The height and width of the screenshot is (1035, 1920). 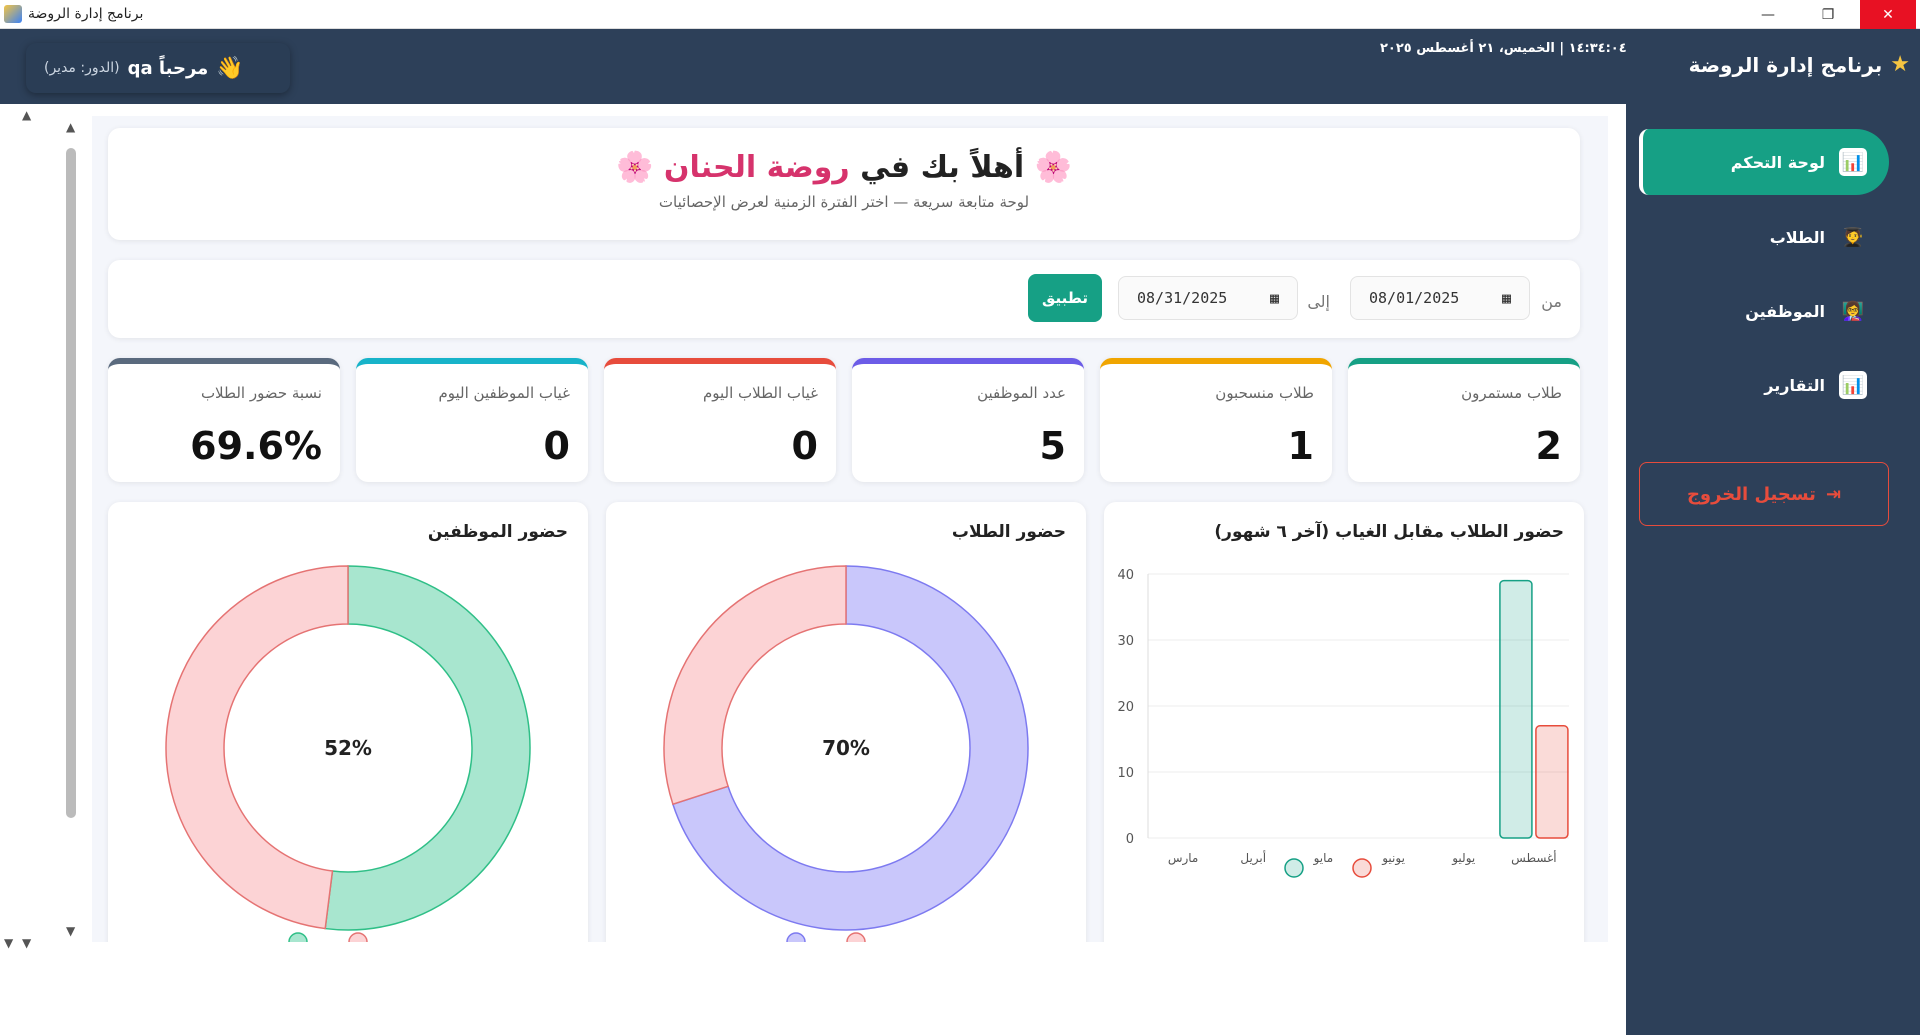 What do you see at coordinates (1008, 532) in the screenshot?
I see `chart-title: حضور الطلاب` at bounding box center [1008, 532].